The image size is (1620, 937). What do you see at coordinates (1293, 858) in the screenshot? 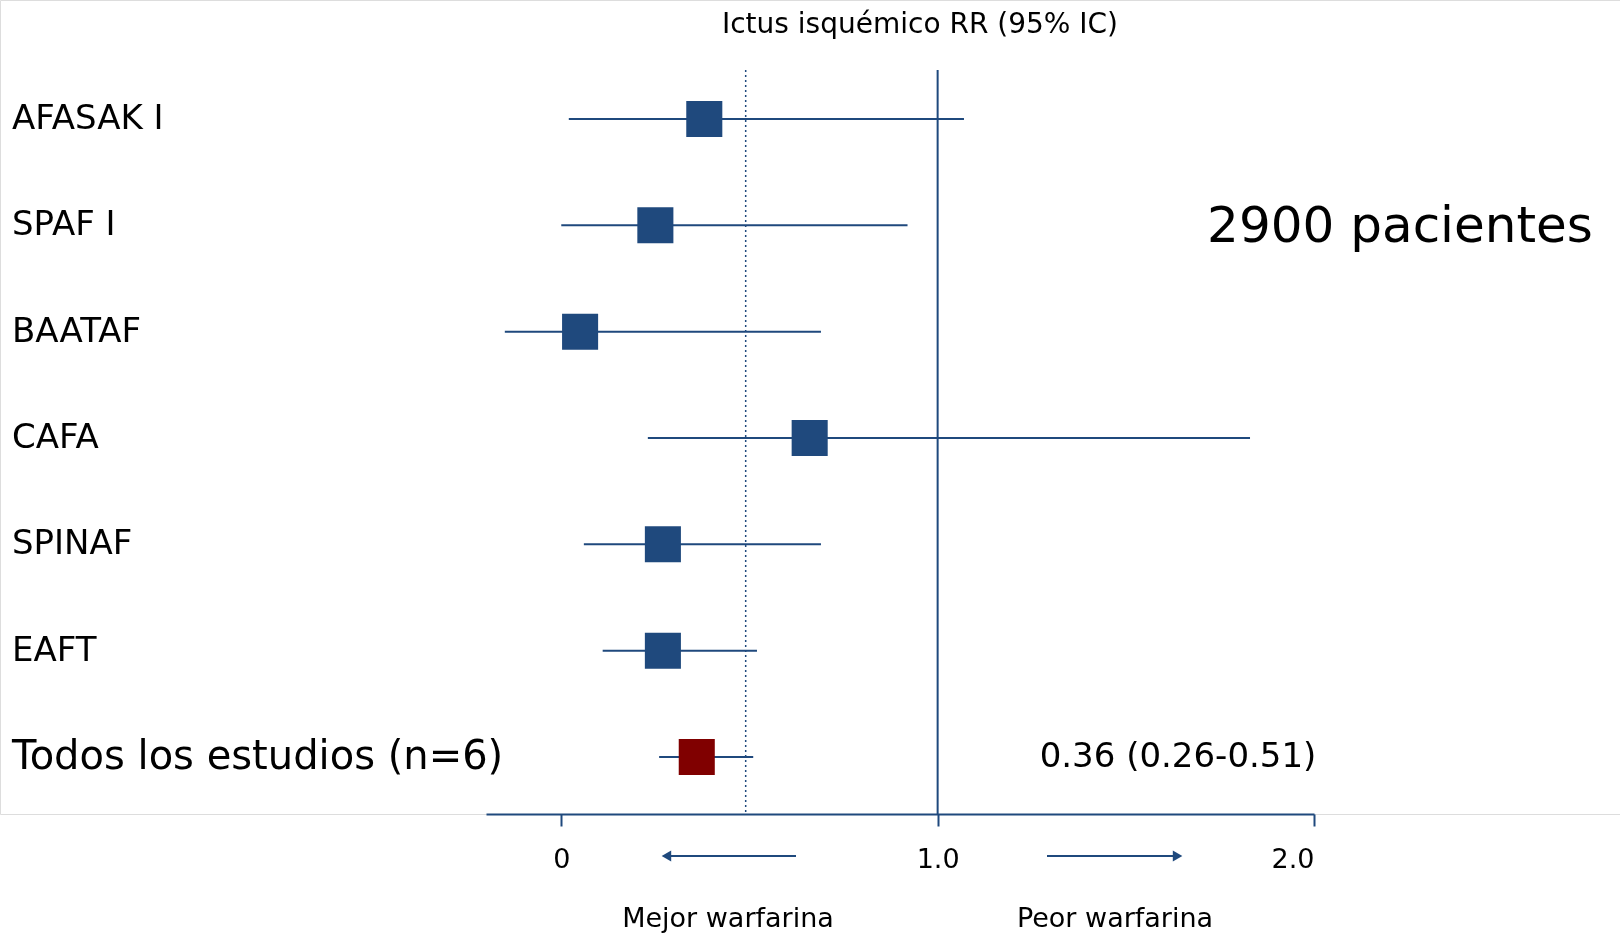
I see `x-tick-label: 2.0` at bounding box center [1293, 858].